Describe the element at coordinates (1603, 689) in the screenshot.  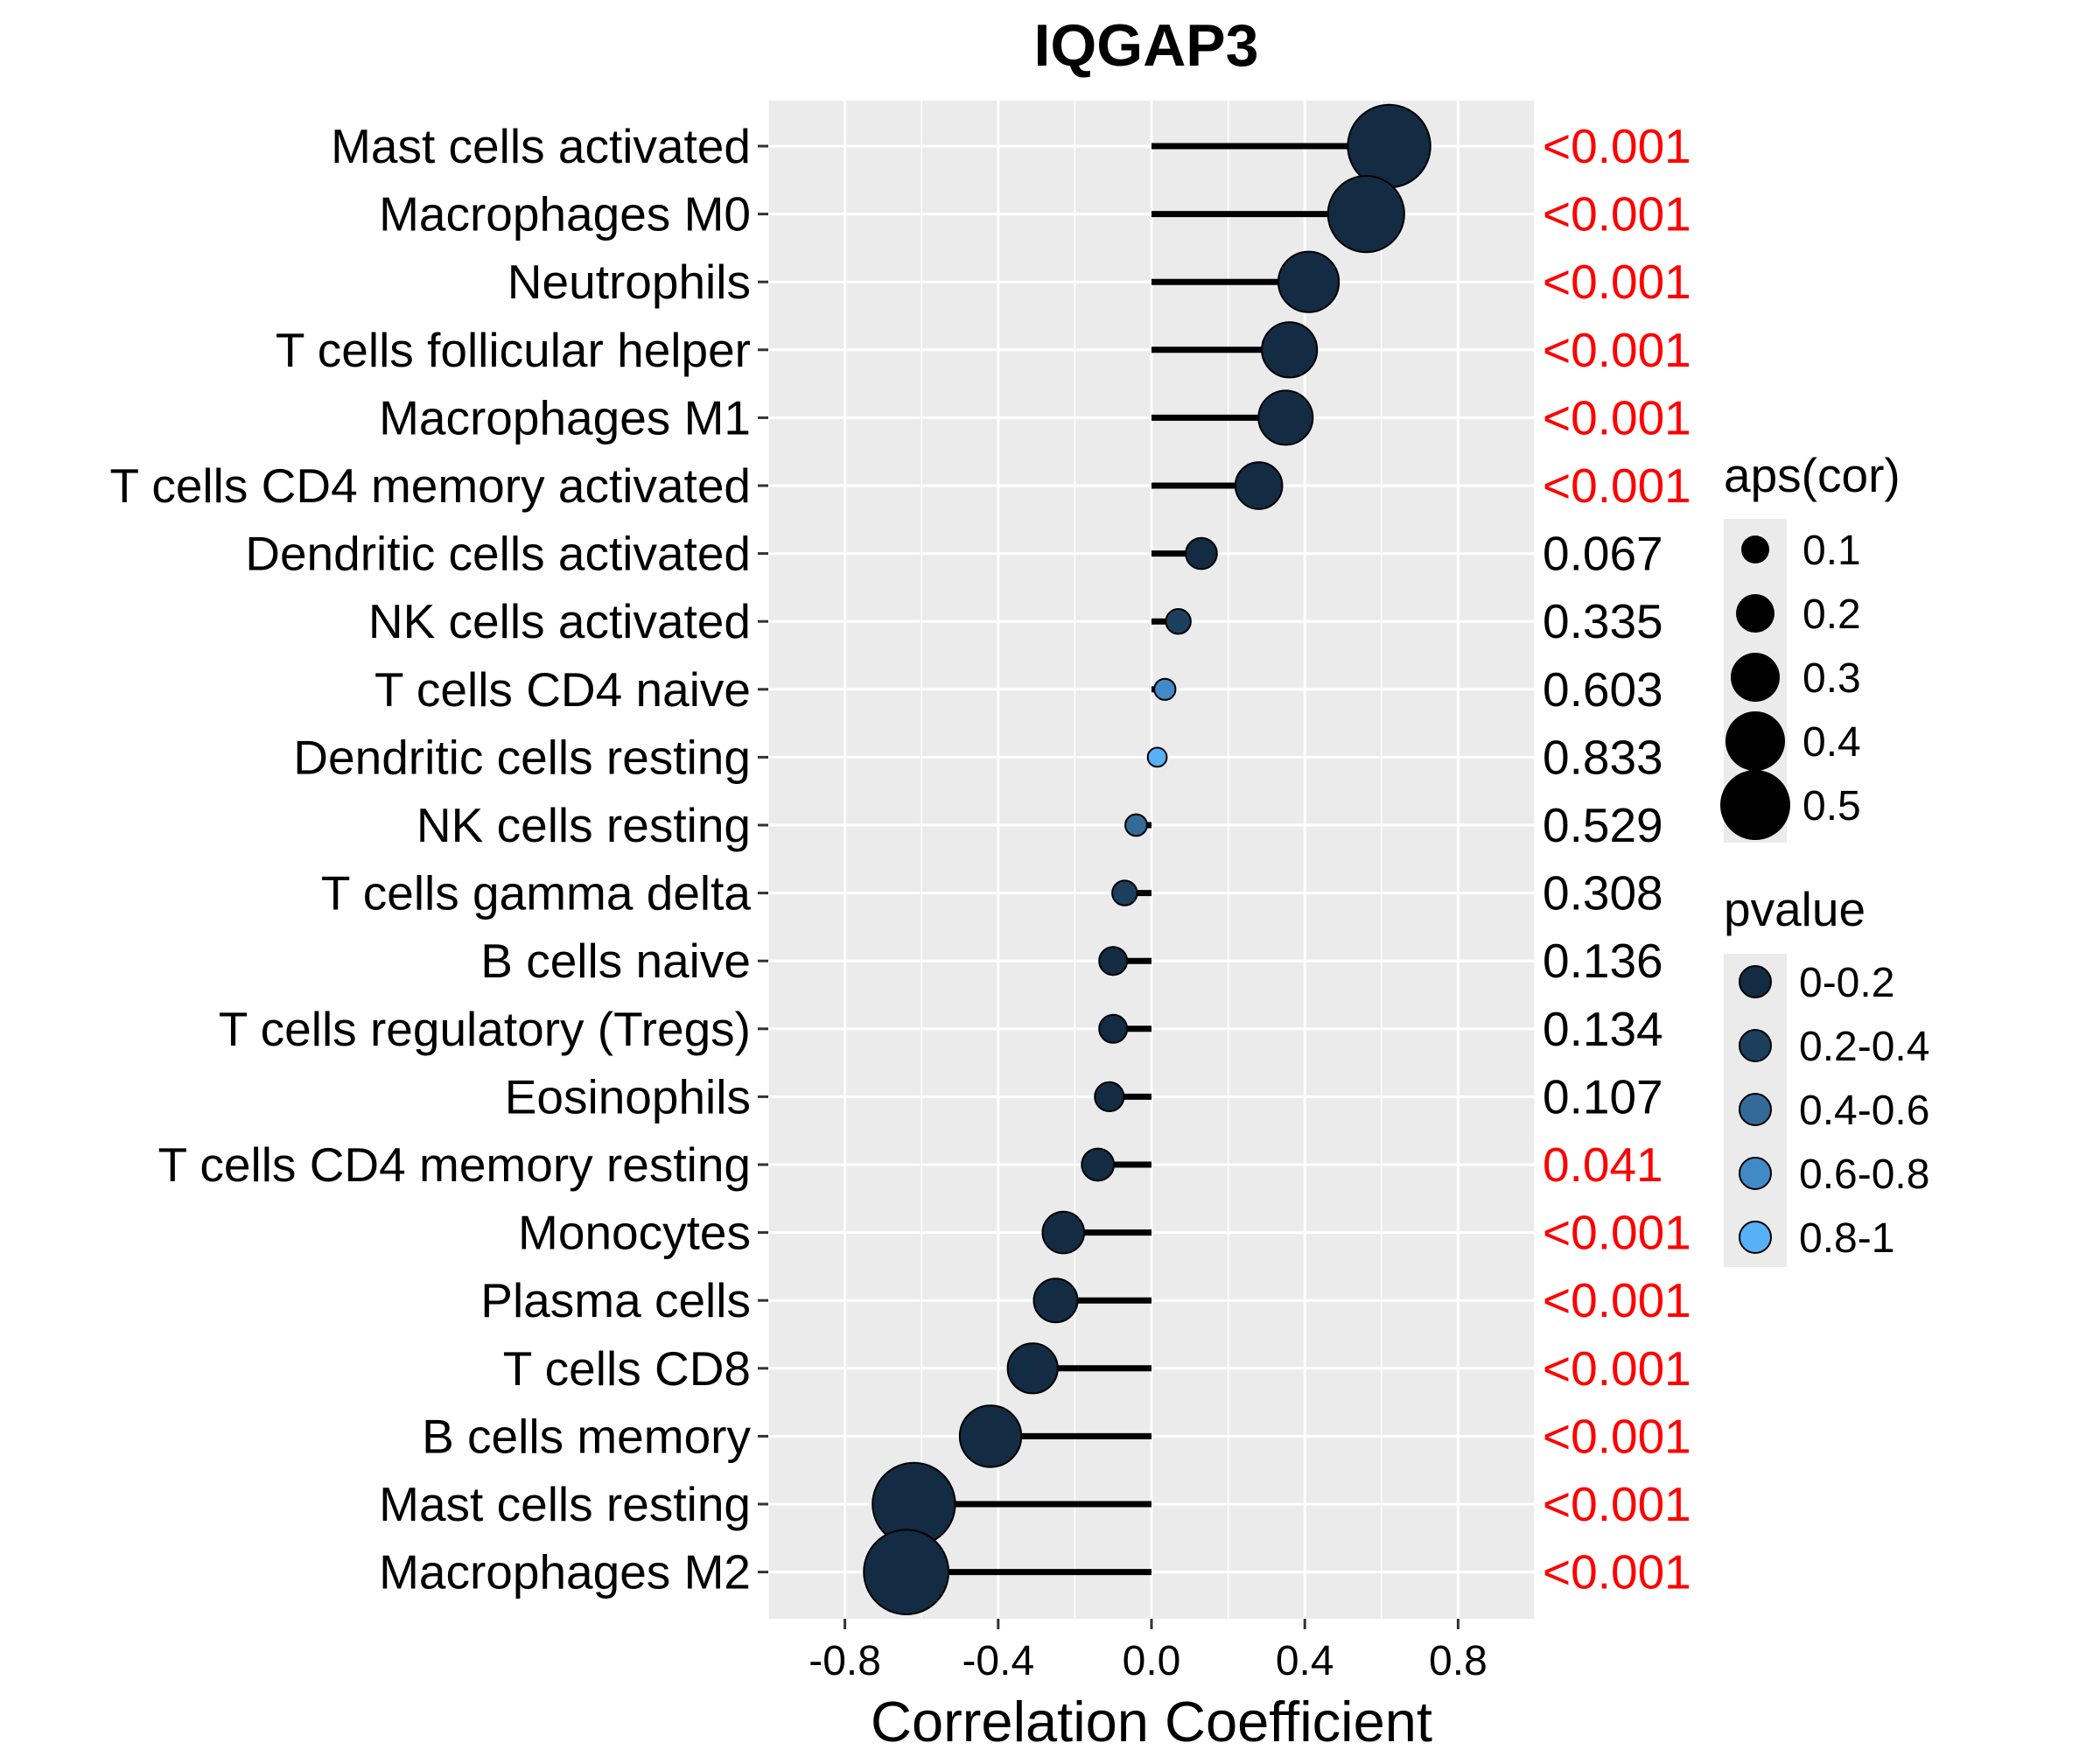
I see `pvalue-label: 0.603` at that location.